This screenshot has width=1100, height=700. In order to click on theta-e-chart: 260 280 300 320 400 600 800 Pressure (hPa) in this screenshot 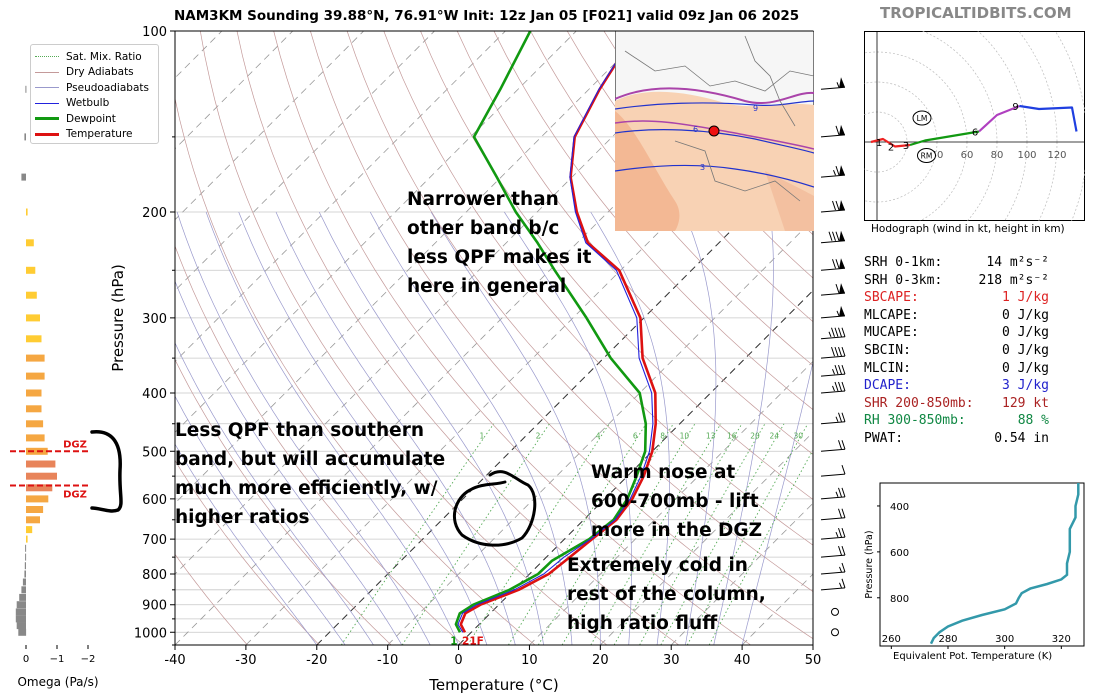, I will do `click(974, 565)`.